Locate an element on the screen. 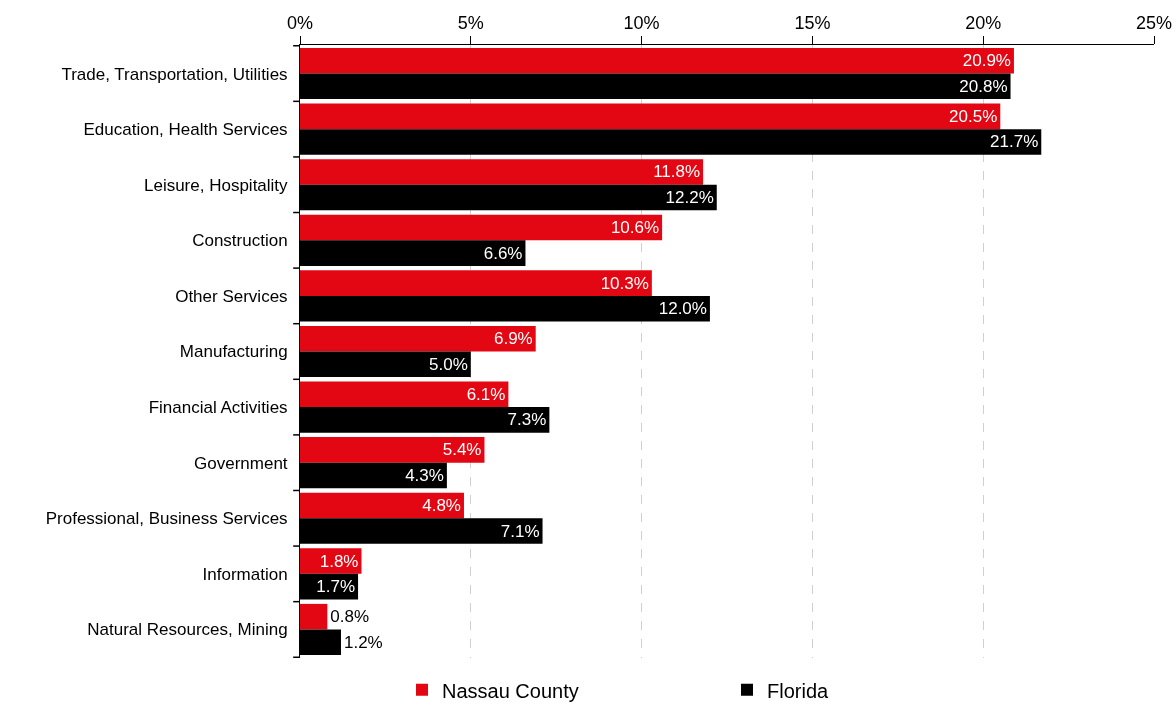 The width and height of the screenshot is (1176, 721). data-label: 21.7% is located at coordinates (1014, 142).